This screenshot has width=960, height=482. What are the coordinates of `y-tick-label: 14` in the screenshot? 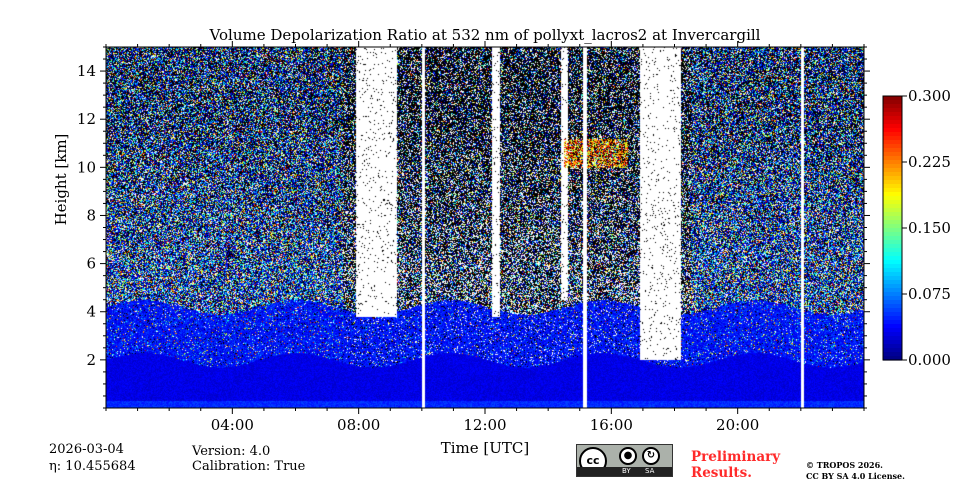 It's located at (86, 71).